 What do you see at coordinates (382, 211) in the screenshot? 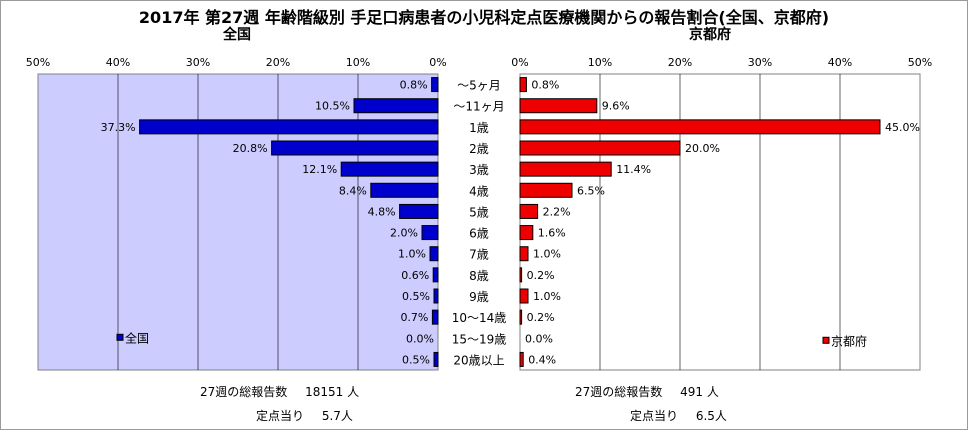
I see `national-bar-value-label: 4.8%` at bounding box center [382, 211].